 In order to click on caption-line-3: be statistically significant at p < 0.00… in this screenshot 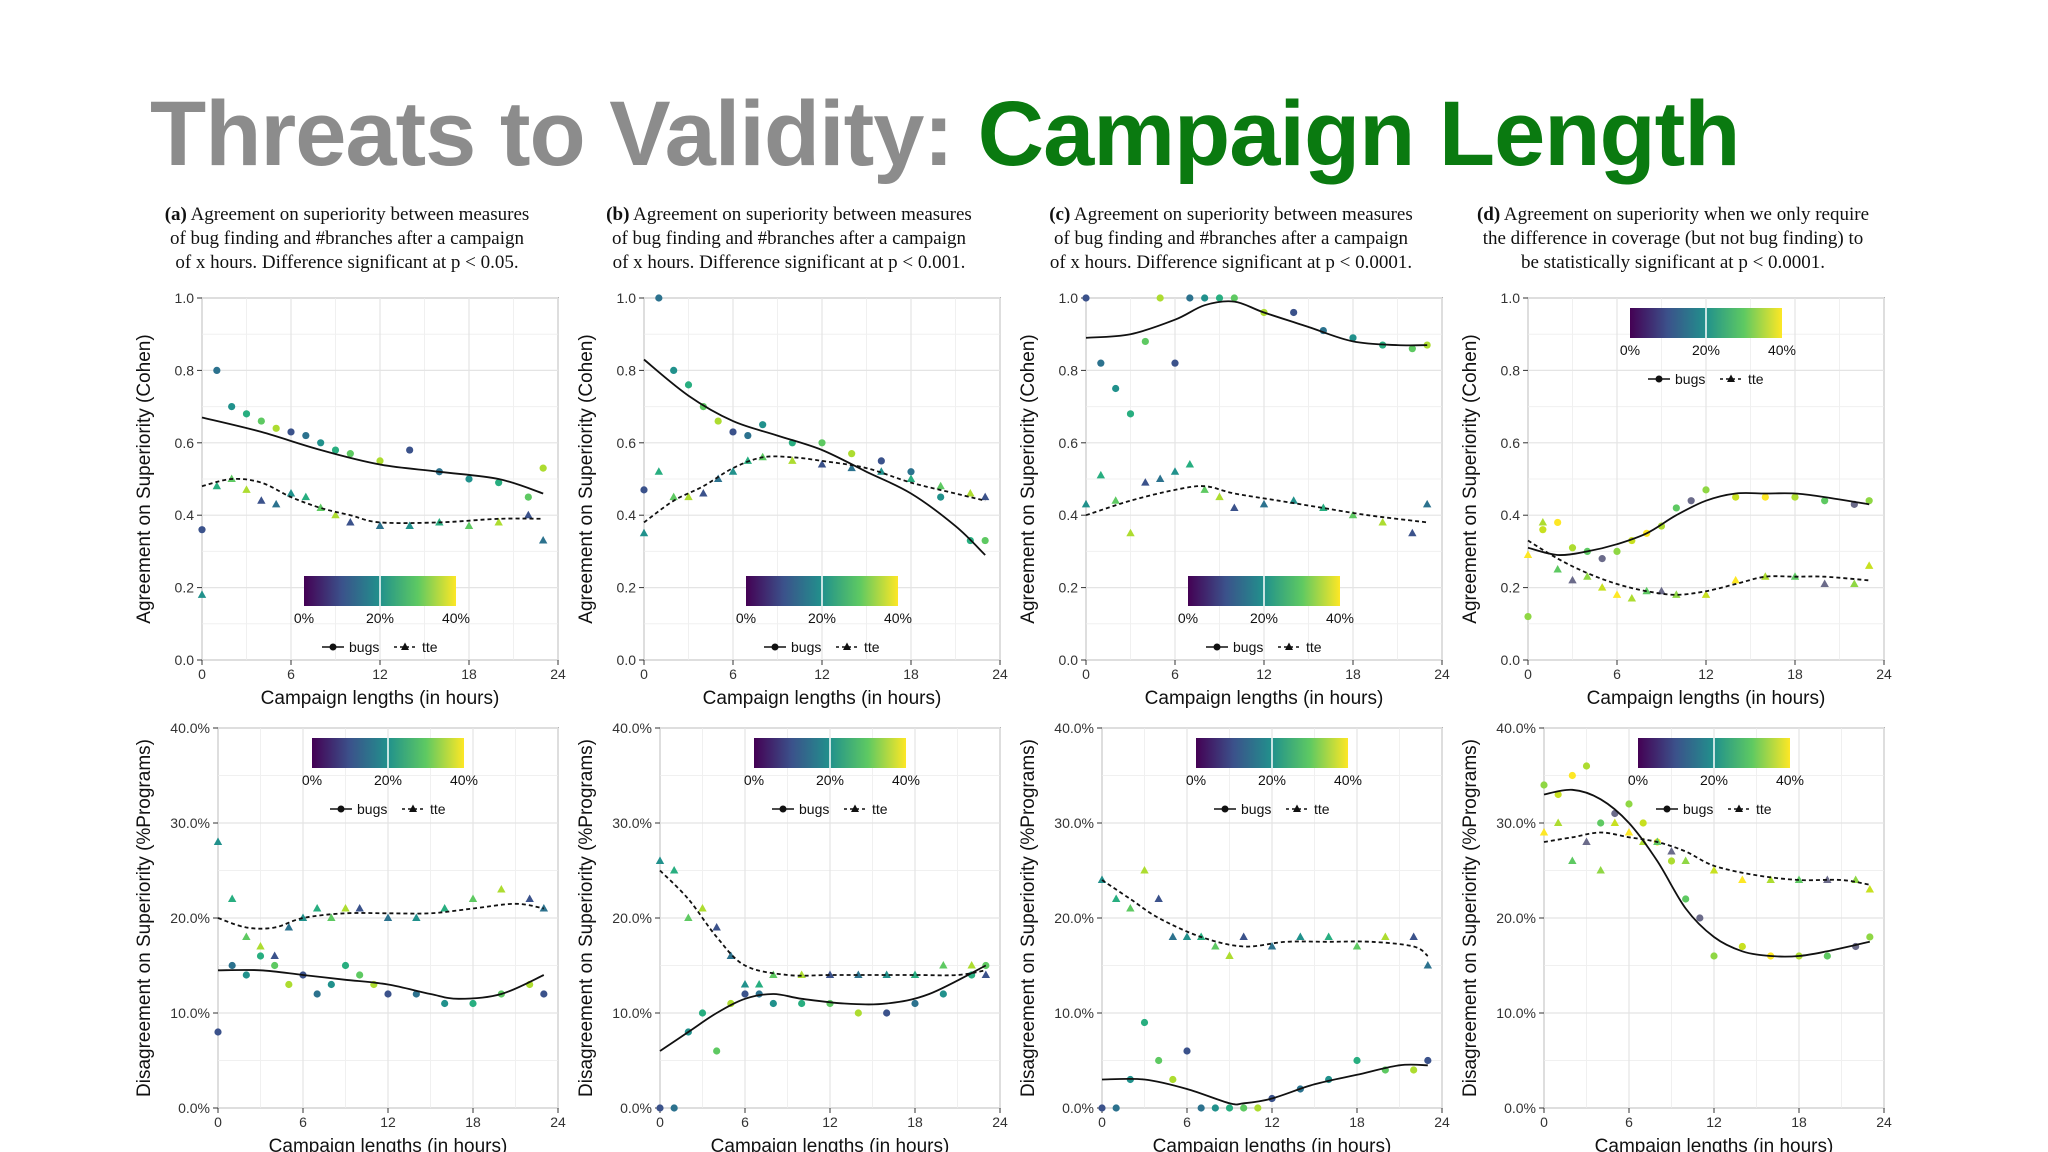, I will do `click(1673, 262)`.